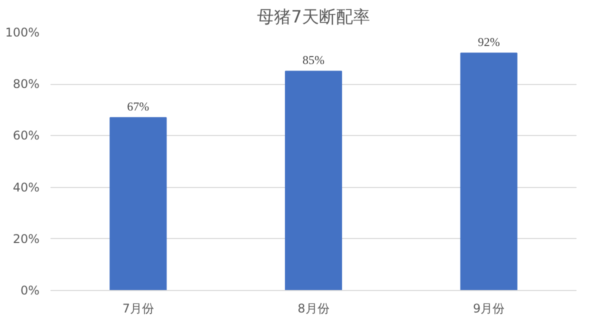 Image resolution: width=600 pixels, height=322 pixels. Describe the element at coordinates (22, 33) in the screenshot. I see `y-tick-label: 100%` at that location.